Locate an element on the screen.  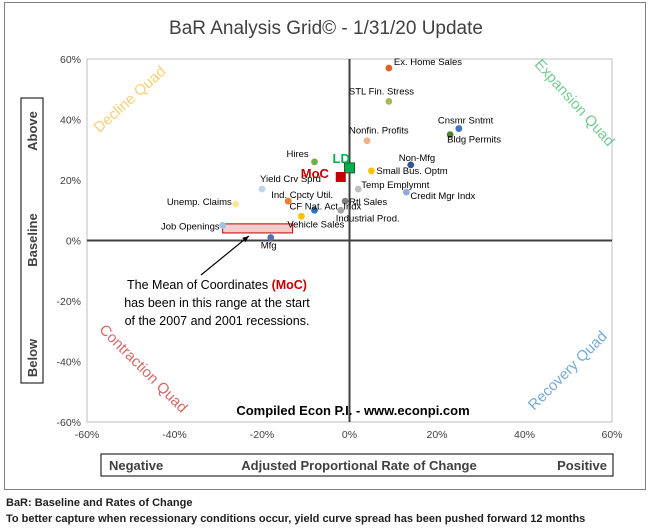
data-point-label: Yield Crv Sprd is located at coordinates (290, 179).